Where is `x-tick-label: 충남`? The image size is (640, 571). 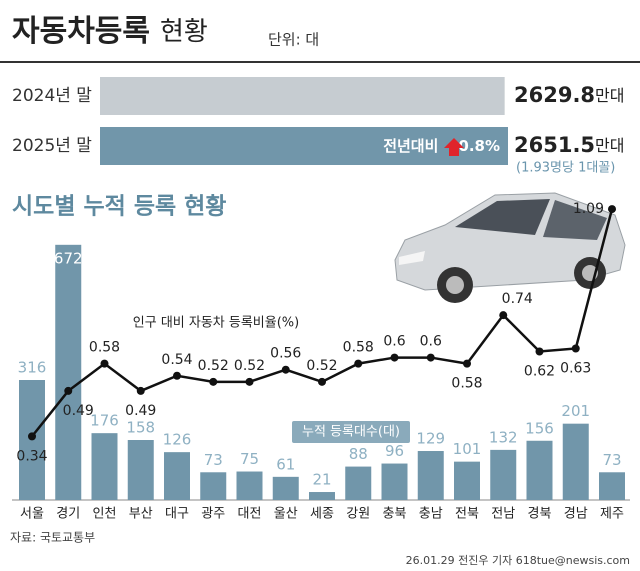
x-tick-label: 충남 is located at coordinates (431, 514).